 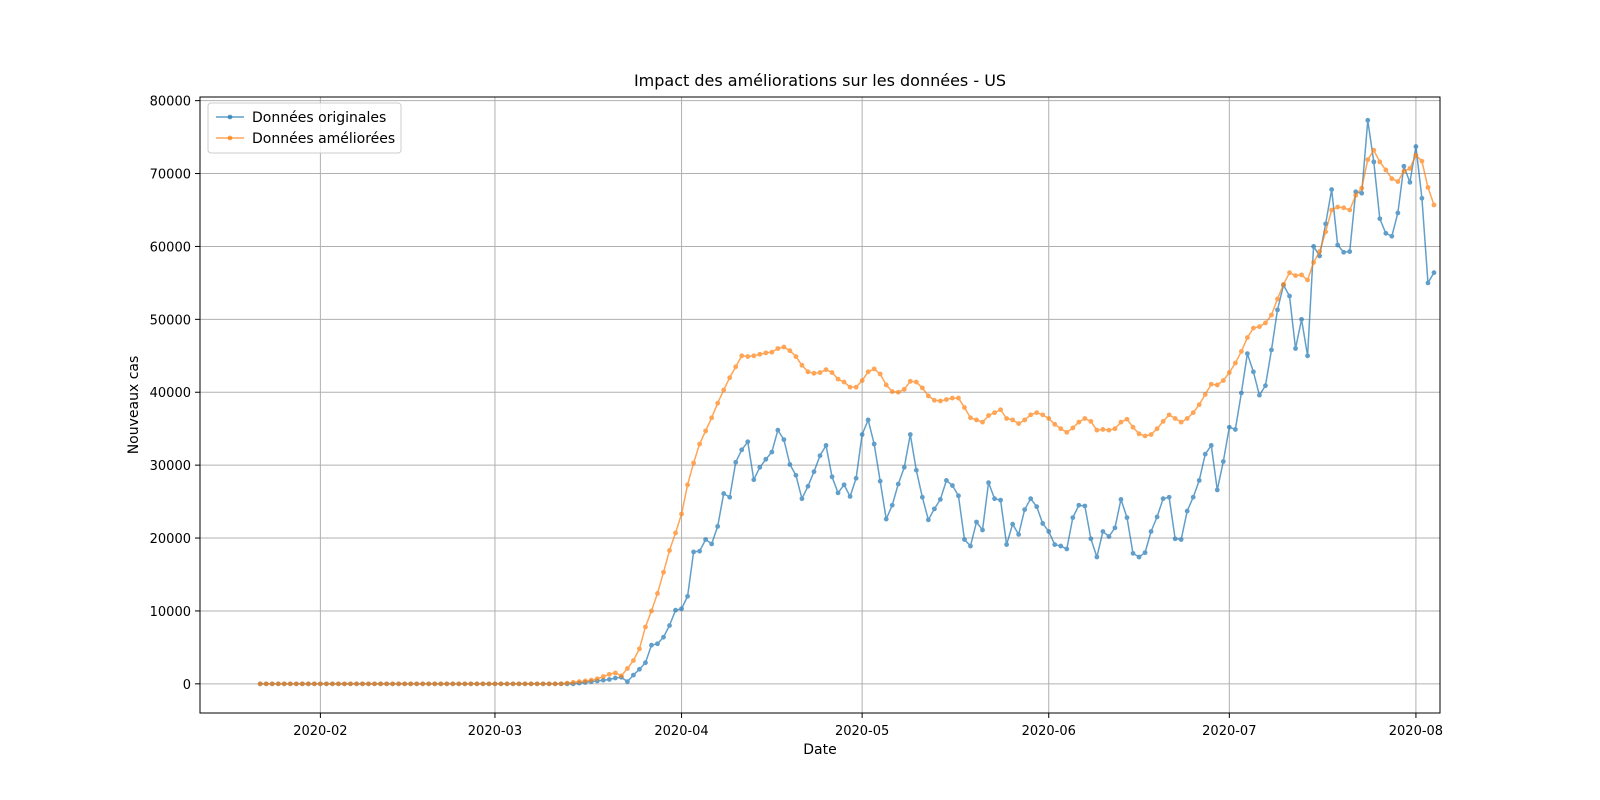 What do you see at coordinates (1229, 731) in the screenshot?
I see `x-tick-label: 2020-07` at bounding box center [1229, 731].